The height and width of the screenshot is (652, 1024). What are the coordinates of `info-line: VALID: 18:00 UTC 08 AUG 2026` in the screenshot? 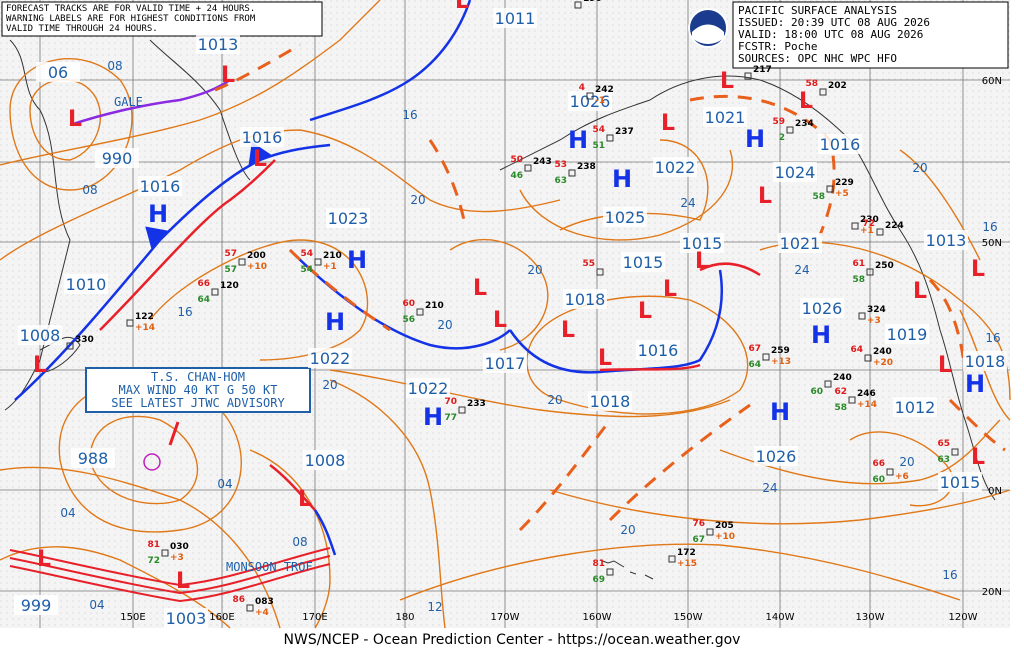 It's located at (830, 34).